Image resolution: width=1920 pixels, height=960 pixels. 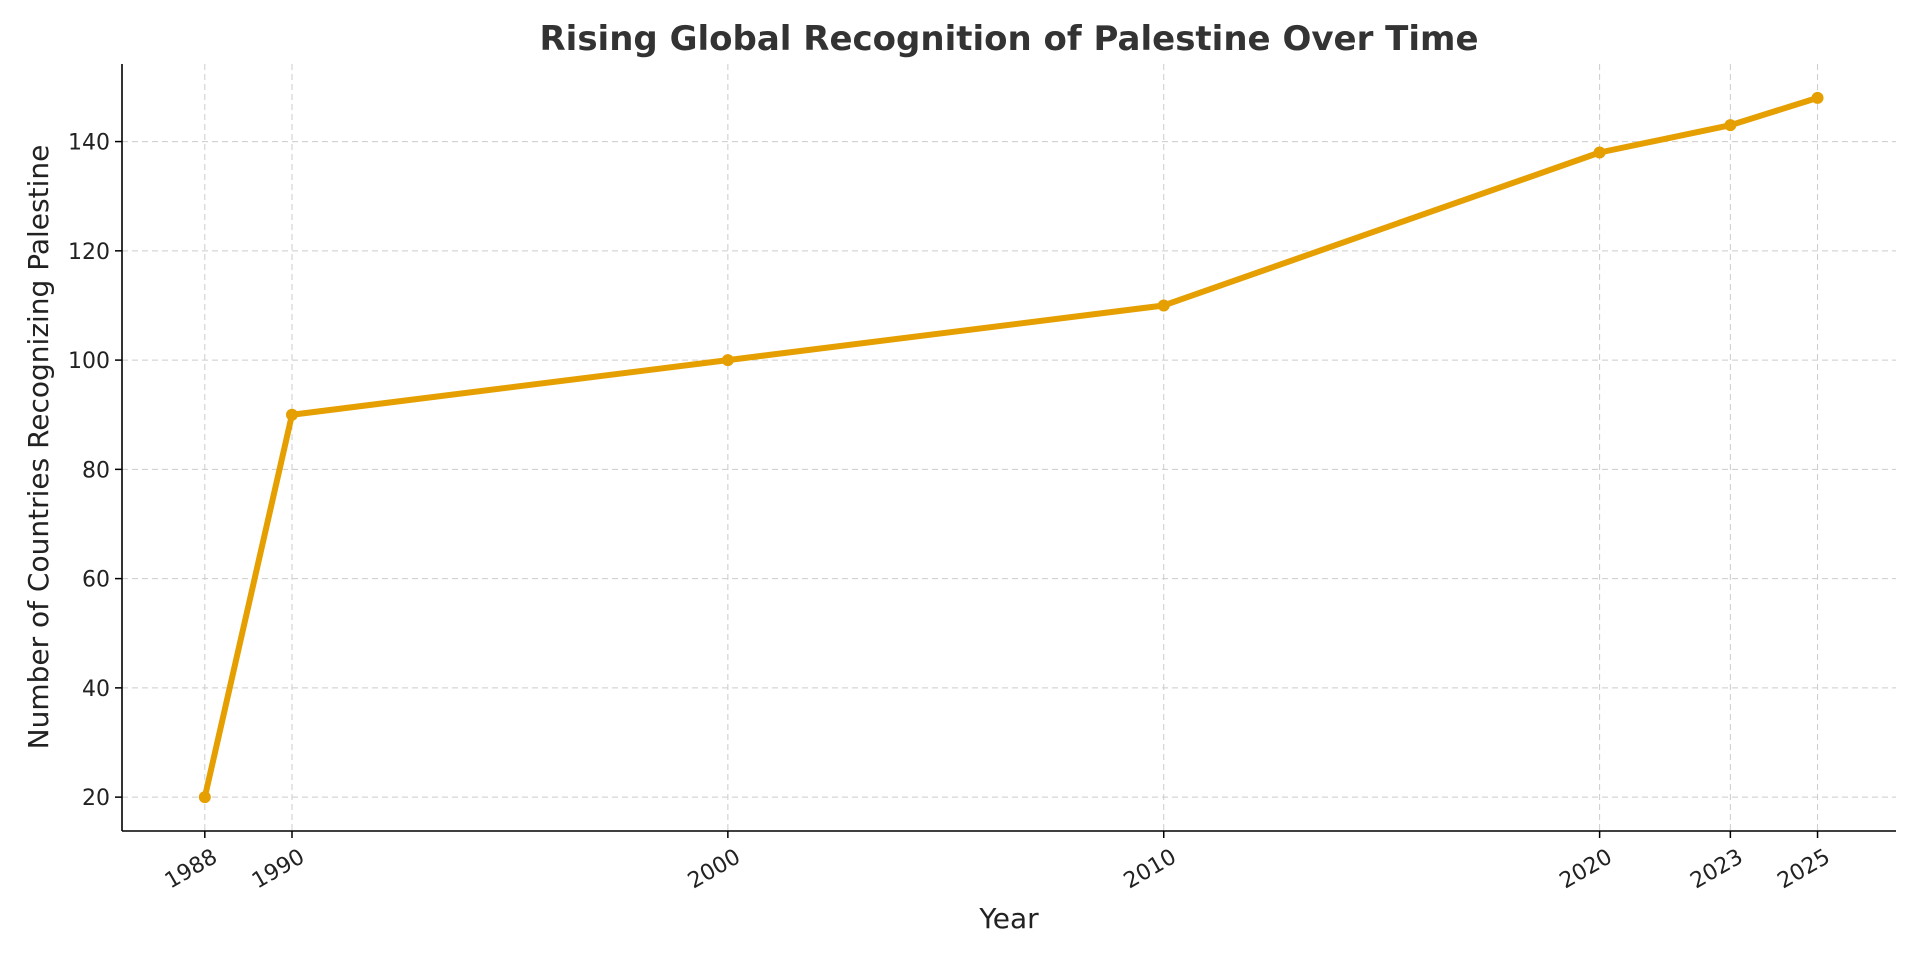 What do you see at coordinates (278, 870) in the screenshot?
I see `x-tick-label: 1990` at bounding box center [278, 870].